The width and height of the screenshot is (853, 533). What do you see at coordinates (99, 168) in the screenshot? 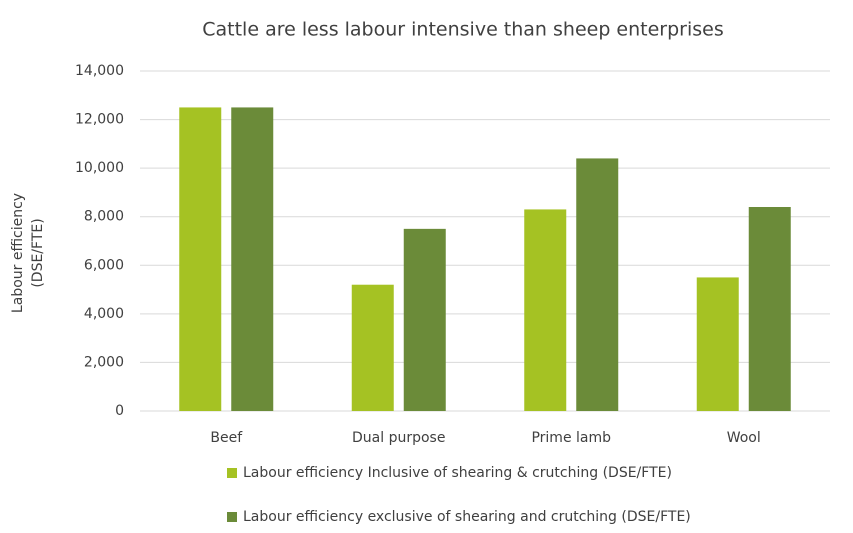
I see `y-tick-label: 10,000` at bounding box center [99, 168].